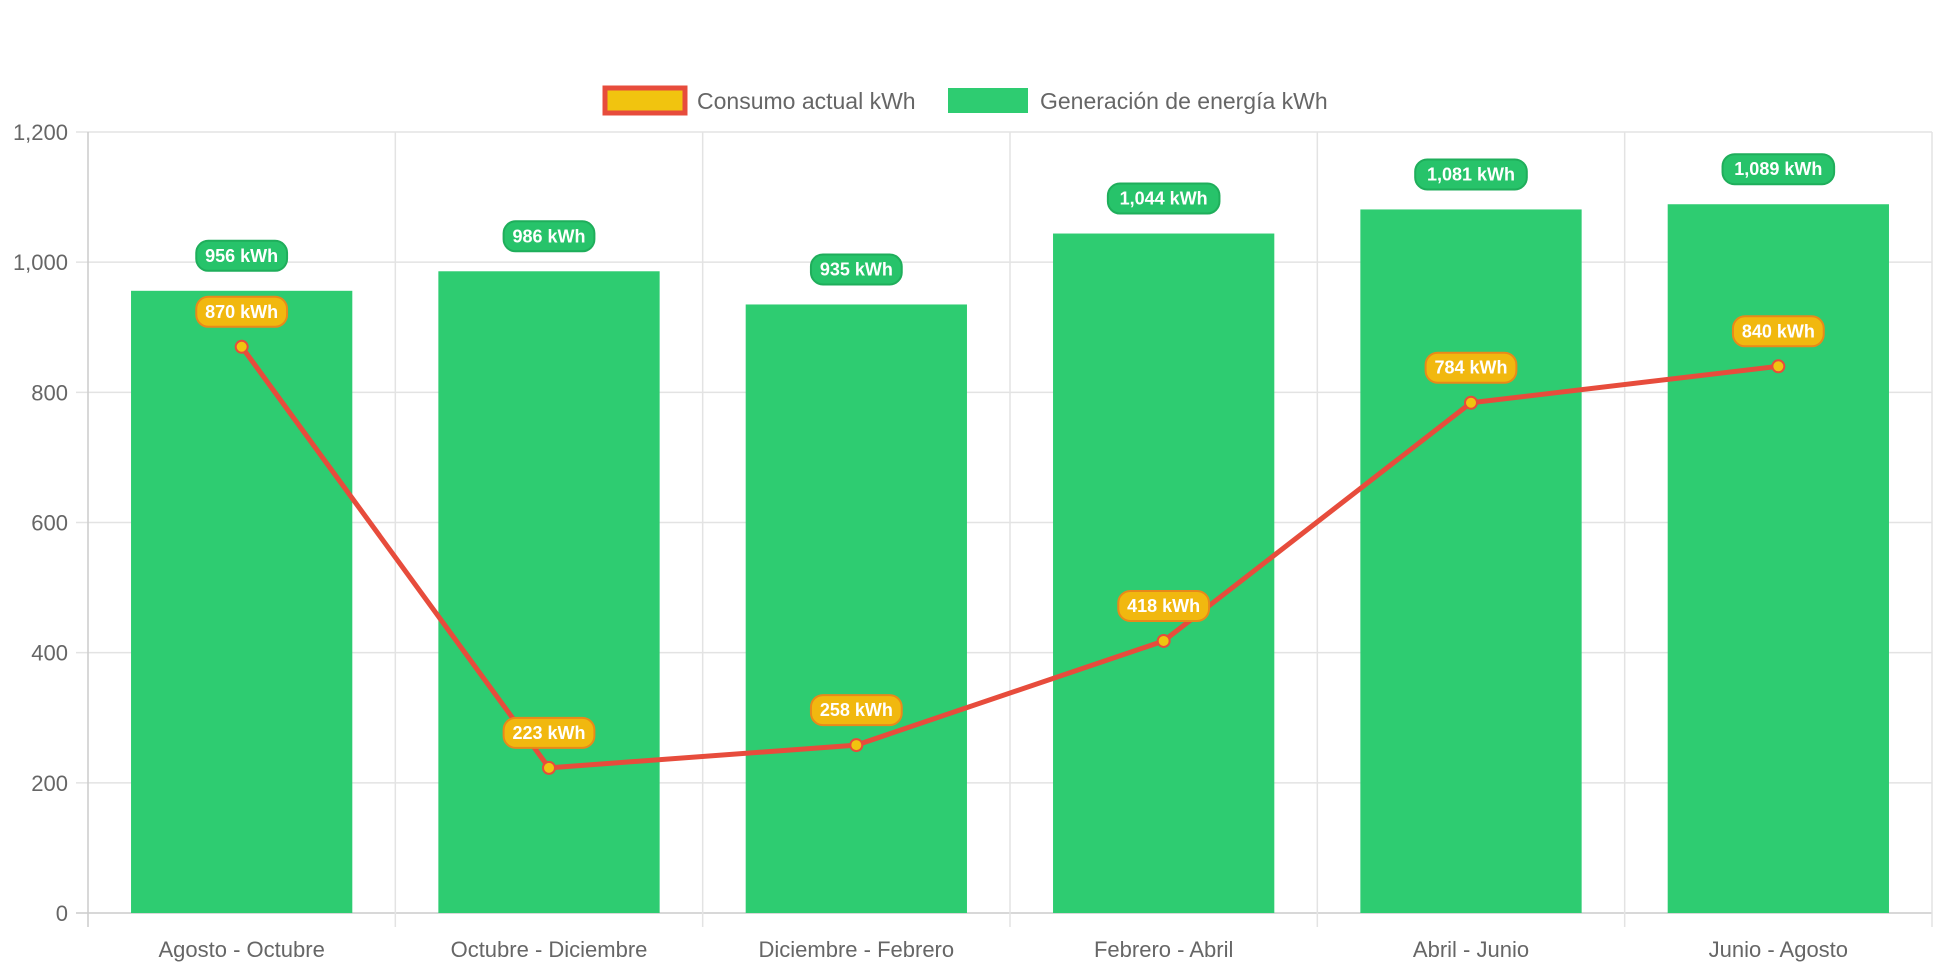 The image size is (1942, 970). I want to click on x-tick-label: Febrero - Abril, so click(1163, 949).